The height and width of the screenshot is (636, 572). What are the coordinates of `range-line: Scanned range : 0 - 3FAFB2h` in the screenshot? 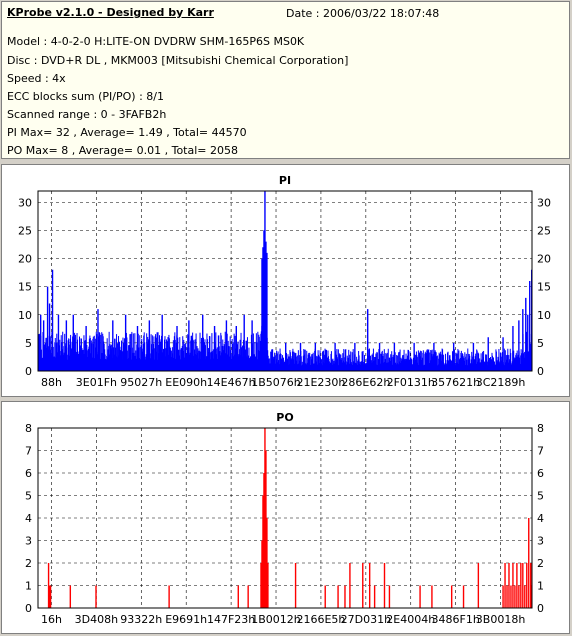 It's located at (87, 114).